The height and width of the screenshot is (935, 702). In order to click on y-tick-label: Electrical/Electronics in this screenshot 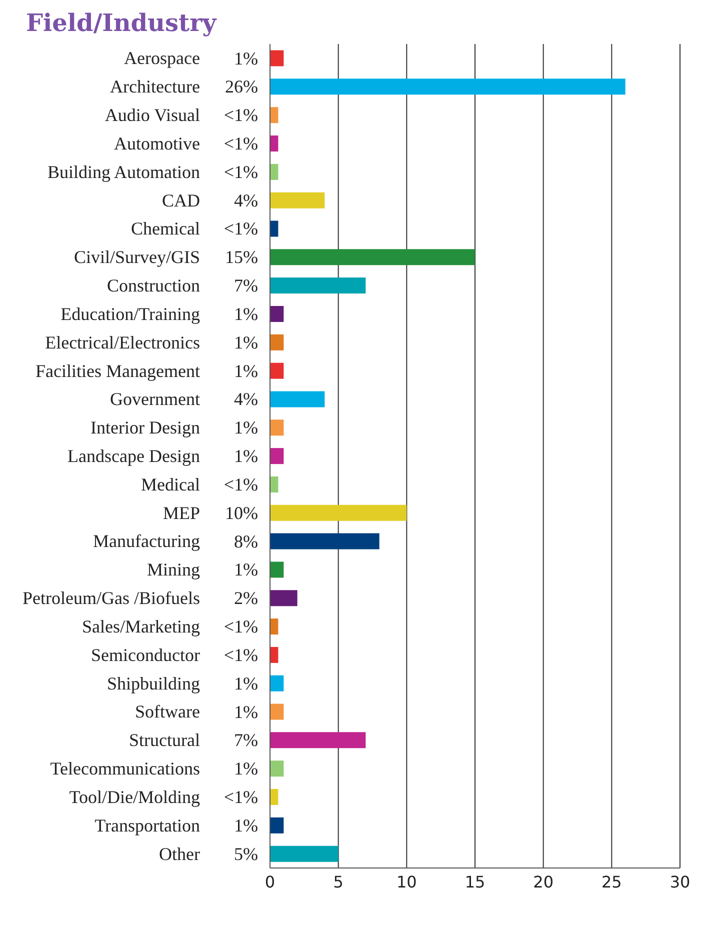, I will do `click(122, 342)`.